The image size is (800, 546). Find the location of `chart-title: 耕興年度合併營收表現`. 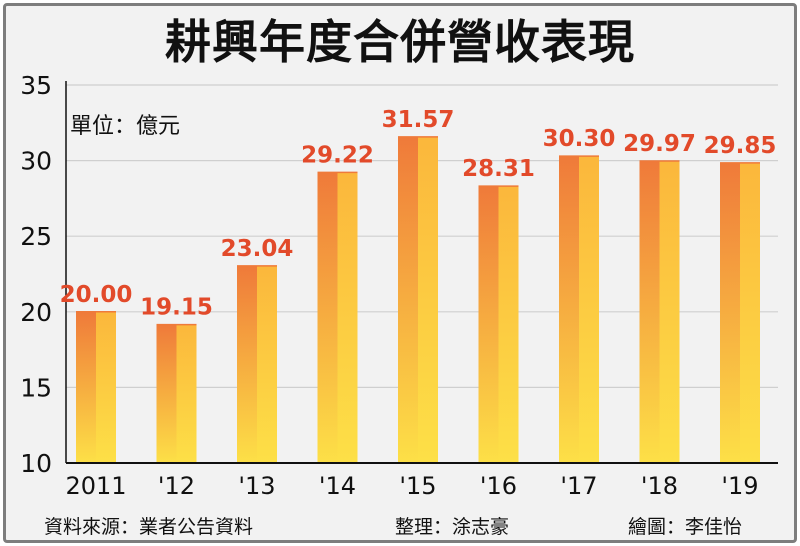

chart-title: 耕興年度合併營收表現 is located at coordinates (400, 42).